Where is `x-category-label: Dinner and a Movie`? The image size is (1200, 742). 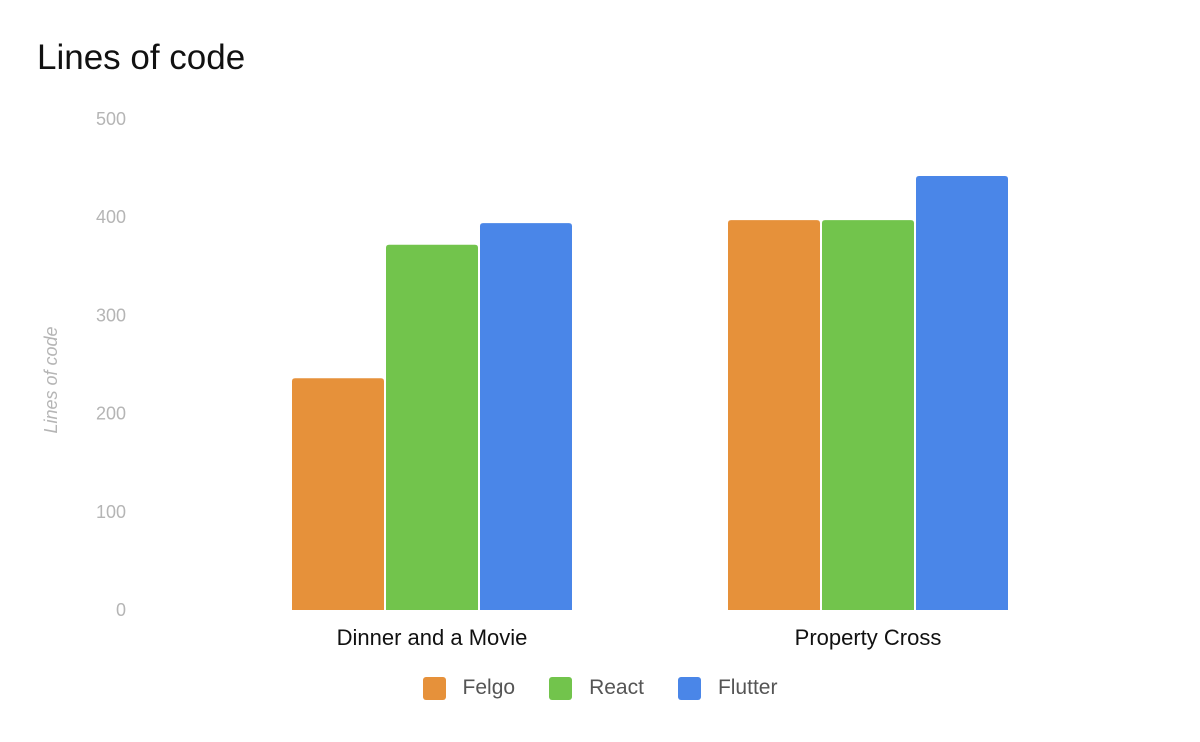 x-category-label: Dinner and a Movie is located at coordinates (432, 637).